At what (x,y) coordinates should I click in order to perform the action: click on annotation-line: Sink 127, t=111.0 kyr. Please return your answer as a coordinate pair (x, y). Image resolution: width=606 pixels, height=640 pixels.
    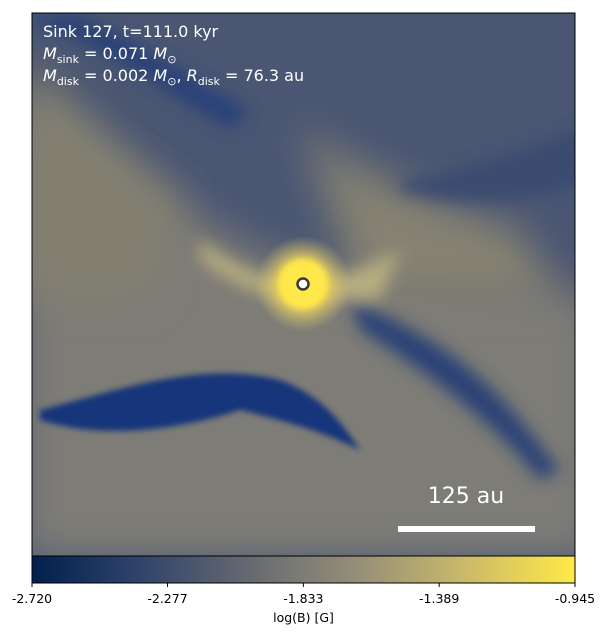
    Looking at the image, I should click on (131, 31).